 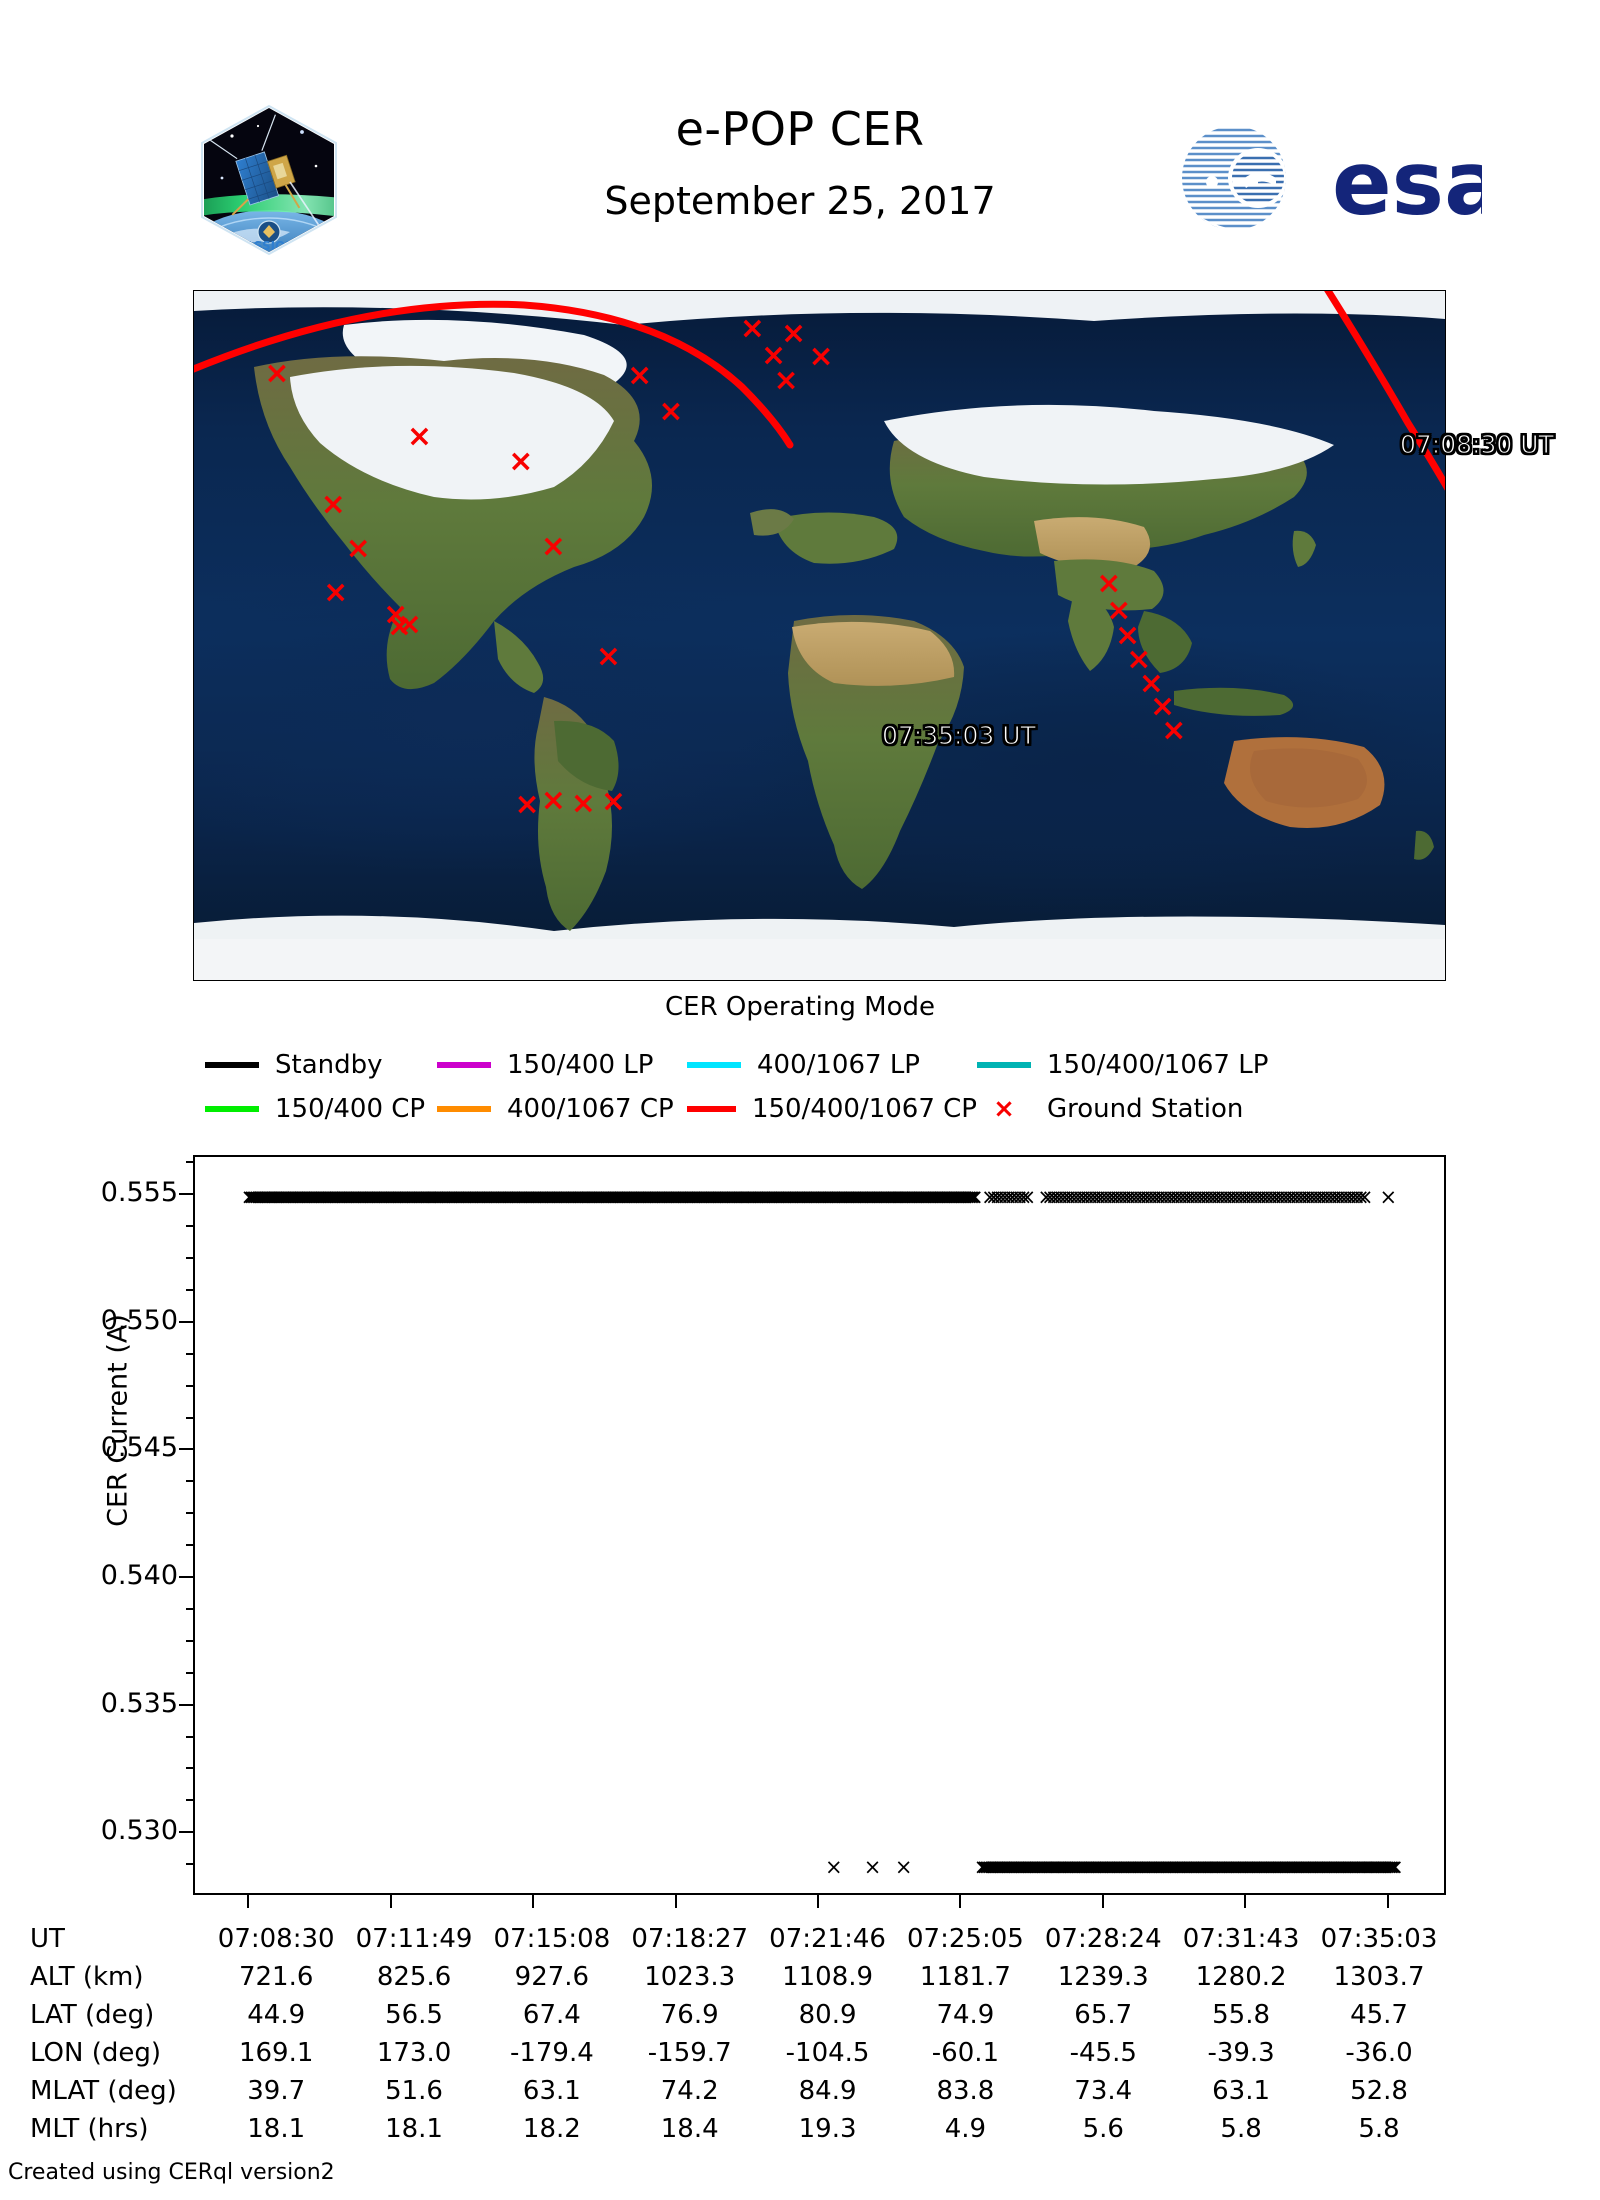 I want to click on table-cell: 07:08:30, so click(x=276, y=1939).